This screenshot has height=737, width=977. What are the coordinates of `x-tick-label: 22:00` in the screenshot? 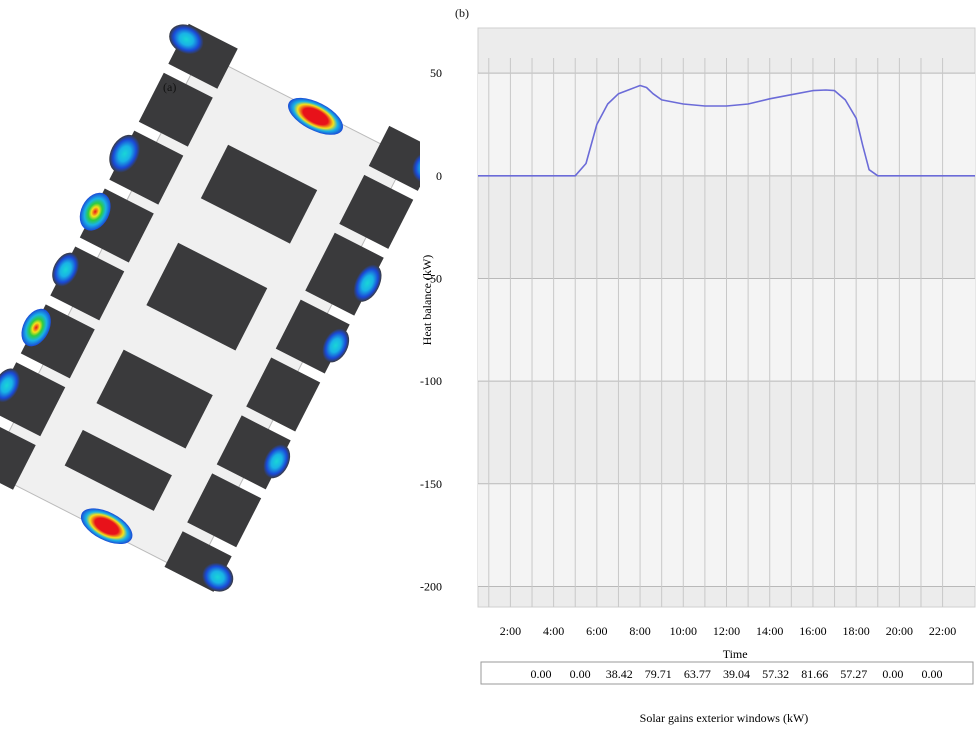 It's located at (942, 631).